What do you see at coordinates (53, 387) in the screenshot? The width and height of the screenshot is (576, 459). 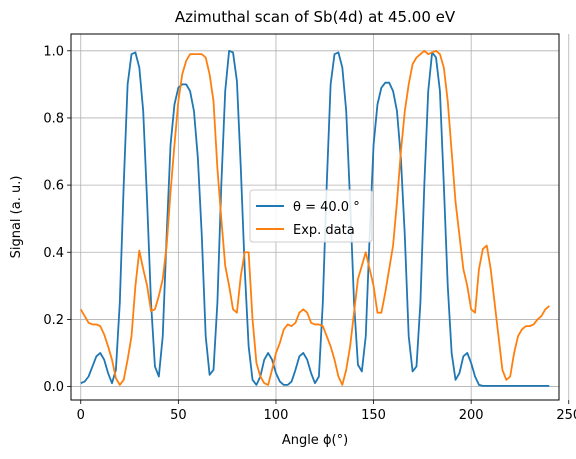 I see `y-tick-label: 0.0` at bounding box center [53, 387].